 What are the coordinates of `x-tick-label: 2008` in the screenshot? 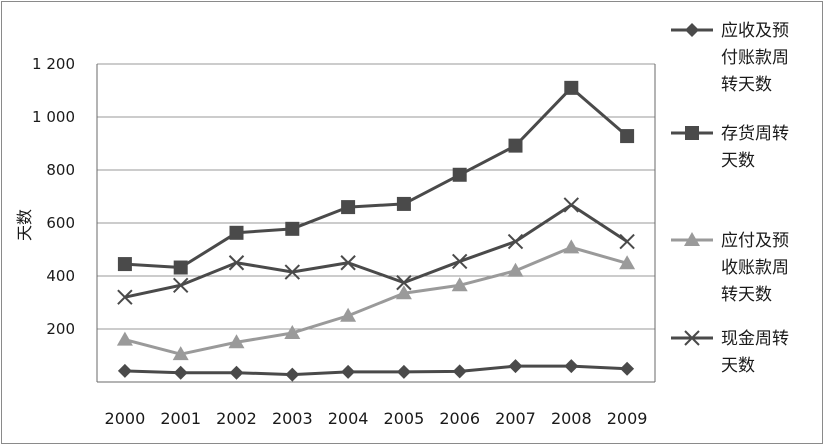 It's located at (571, 418).